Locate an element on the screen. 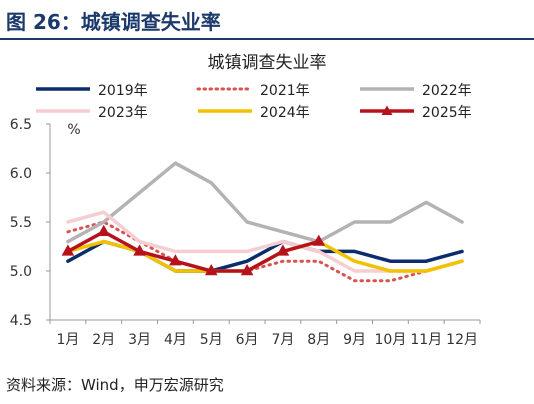  header-divider is located at coordinates (267, 39).